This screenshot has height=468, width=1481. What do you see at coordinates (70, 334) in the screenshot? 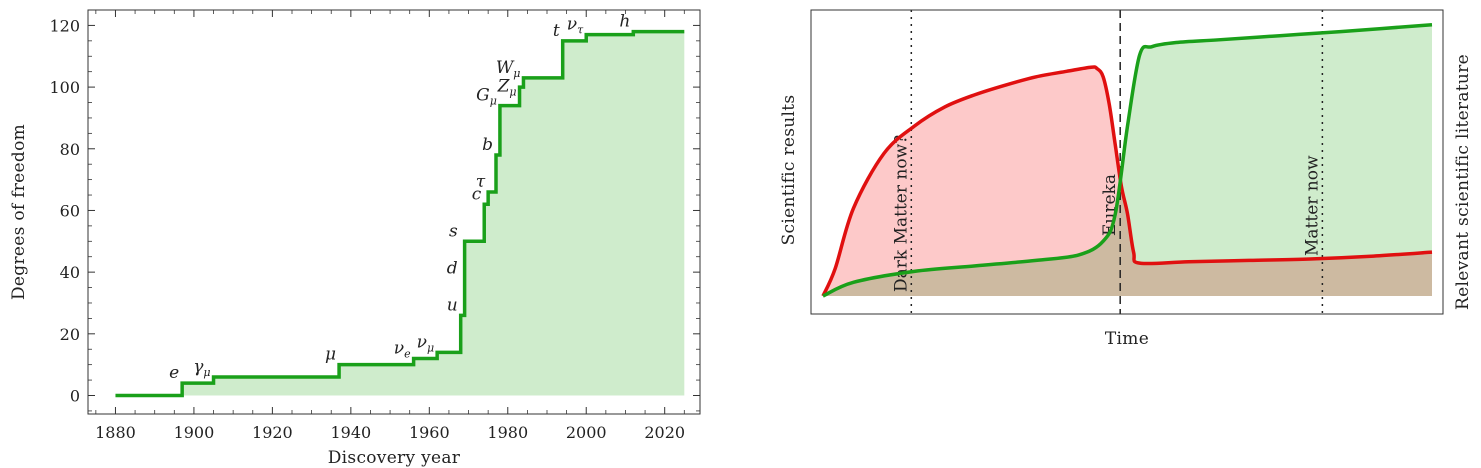
I see `left-y-tick-label: 20` at bounding box center [70, 334].